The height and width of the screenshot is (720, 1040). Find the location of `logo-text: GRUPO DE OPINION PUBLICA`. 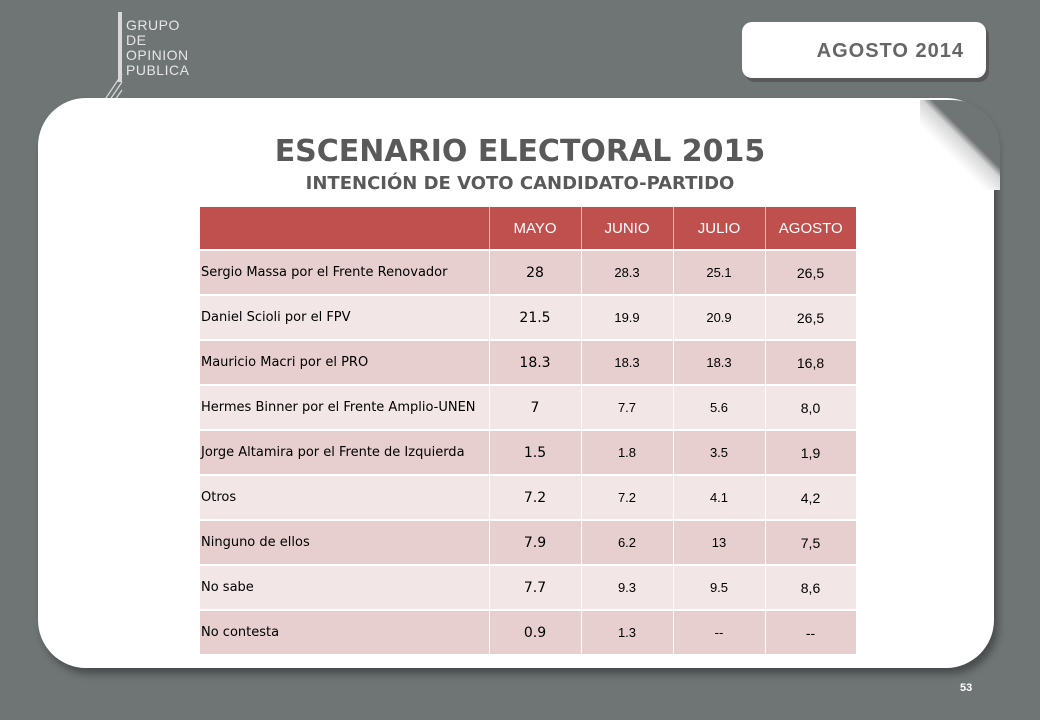

logo-text: GRUPO DE OPINION PUBLICA is located at coordinates (157, 48).